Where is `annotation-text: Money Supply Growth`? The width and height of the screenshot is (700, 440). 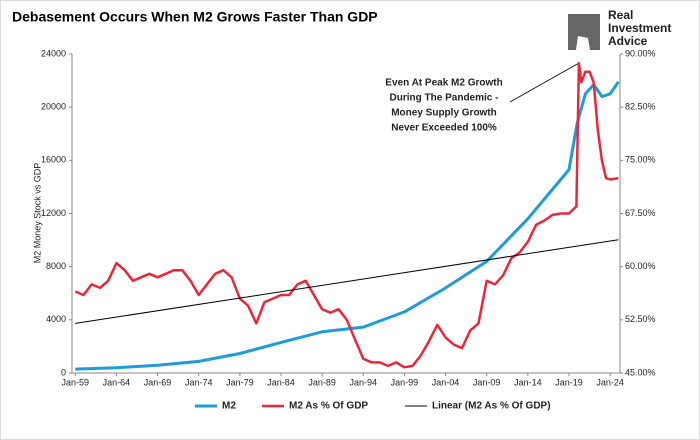
annotation-text: Money Supply Growth is located at coordinates (444, 113).